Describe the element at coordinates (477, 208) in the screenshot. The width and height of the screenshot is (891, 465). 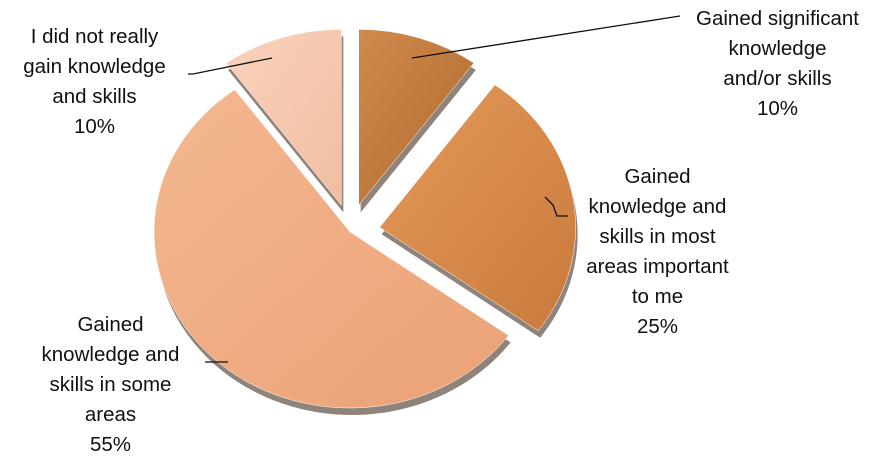
I see `pie-slice-most-areas` at that location.